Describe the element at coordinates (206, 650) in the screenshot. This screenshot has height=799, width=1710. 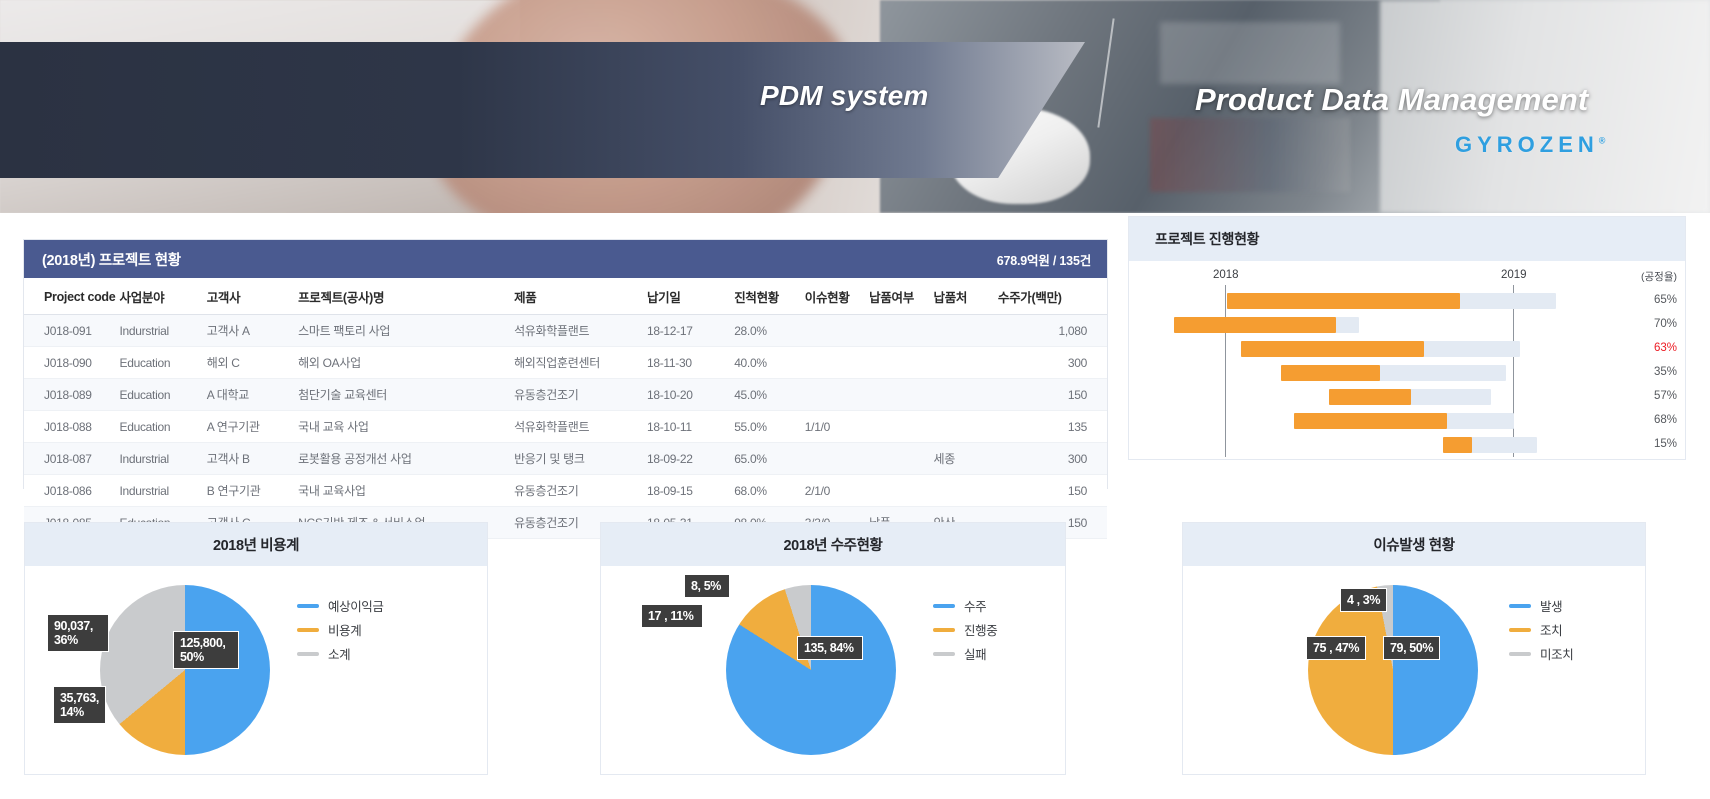
I see `pie-data-label: 125,800, 50%` at that location.